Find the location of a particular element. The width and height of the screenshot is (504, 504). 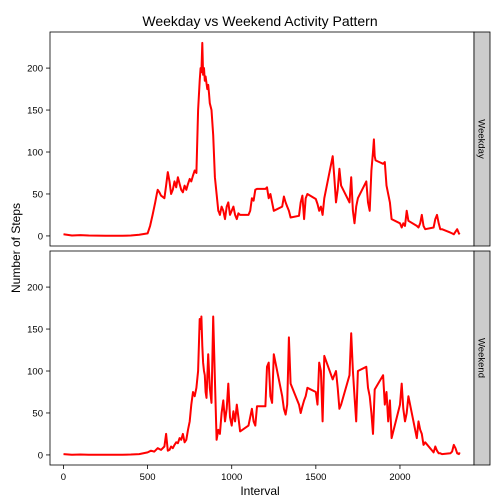

y-axis-title: Number of Steps is located at coordinates (16, 248).